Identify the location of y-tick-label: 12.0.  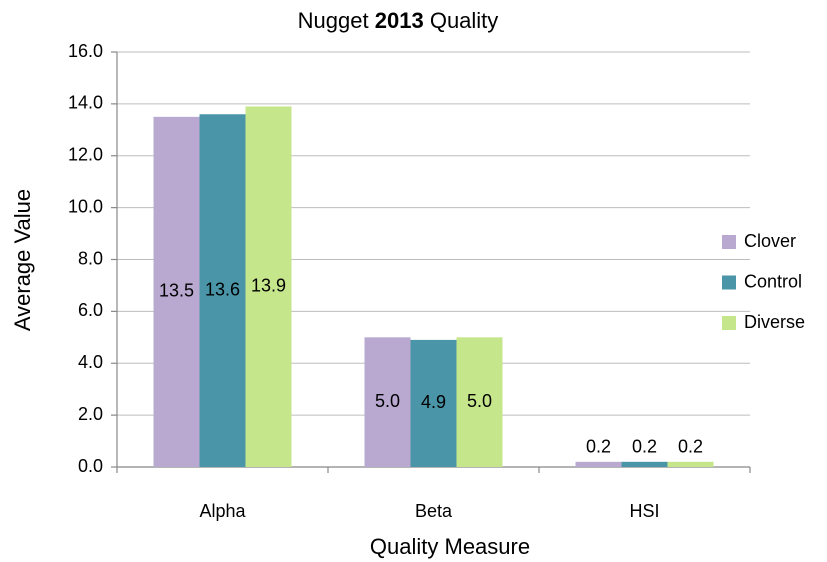
(85, 155).